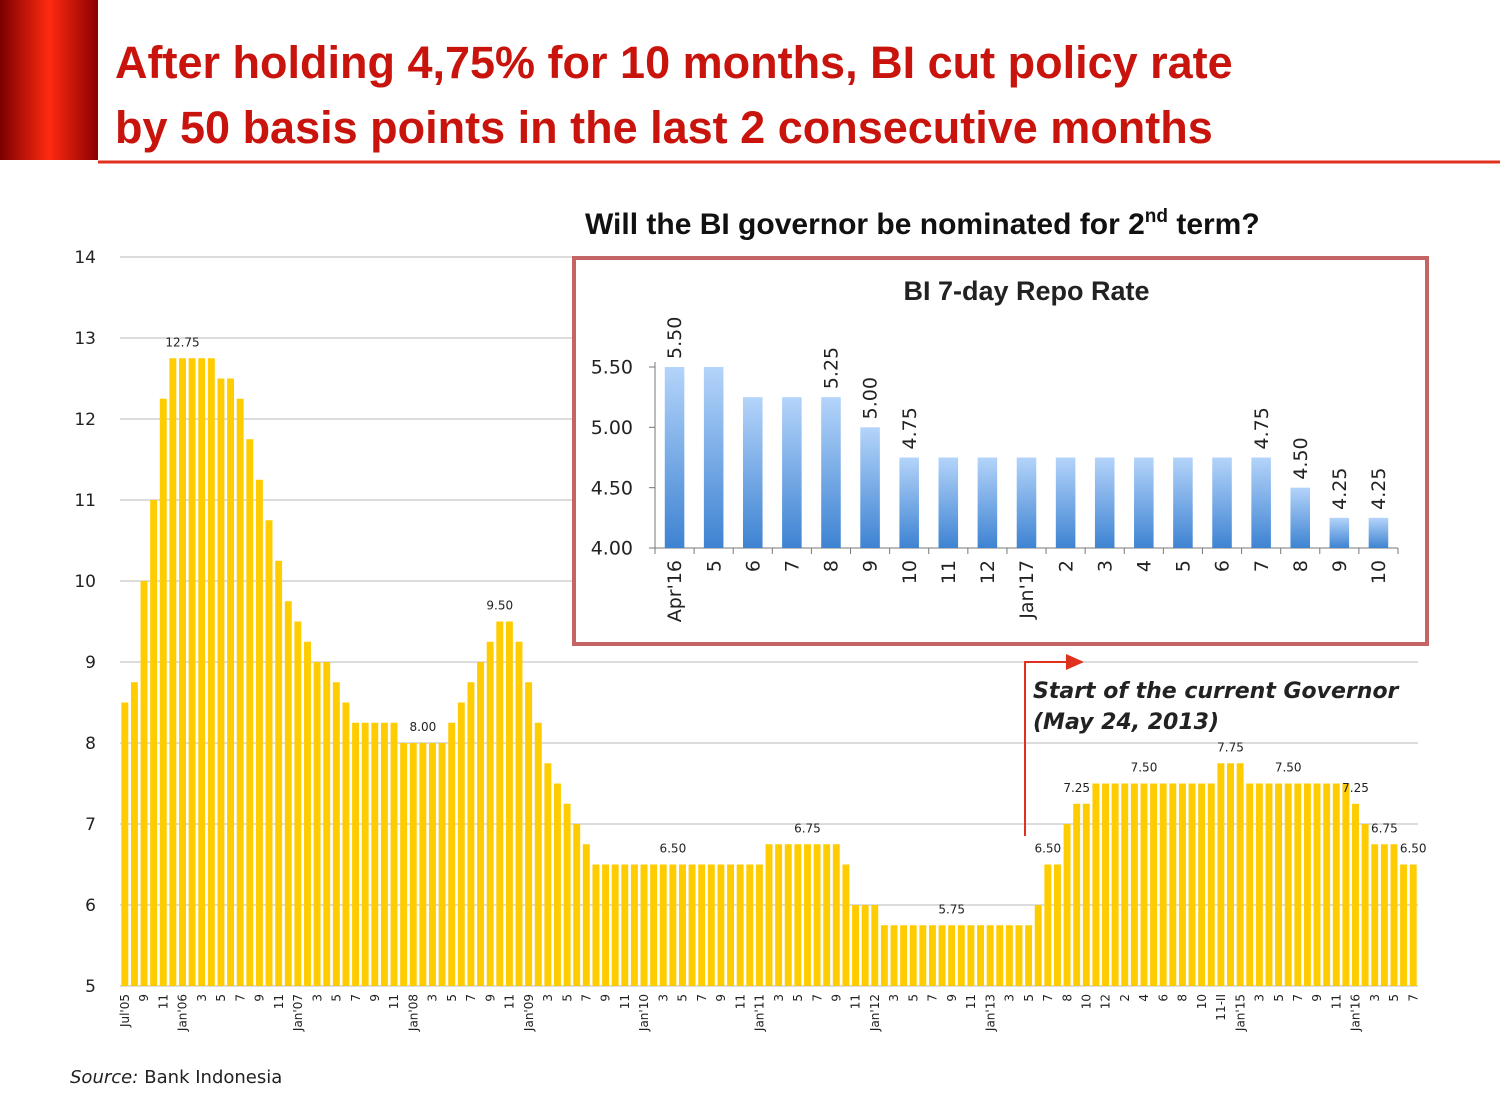 The image size is (1500, 1096). What do you see at coordinates (85, 420) in the screenshot?
I see `y-tick-label: 12` at bounding box center [85, 420].